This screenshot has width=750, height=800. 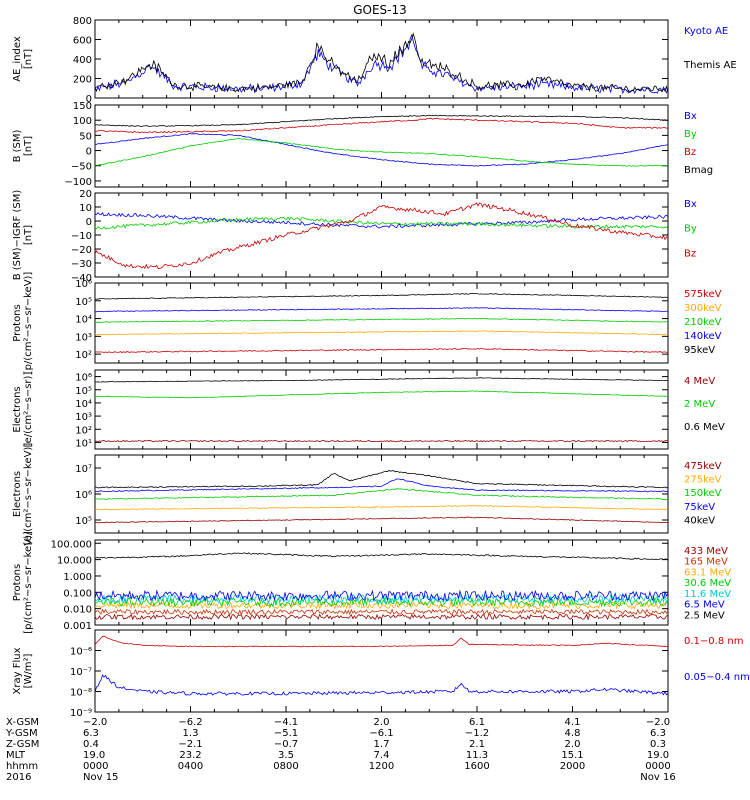 What do you see at coordinates (17, 322) in the screenshot?
I see `y-axis-label: Protons` at bounding box center [17, 322].